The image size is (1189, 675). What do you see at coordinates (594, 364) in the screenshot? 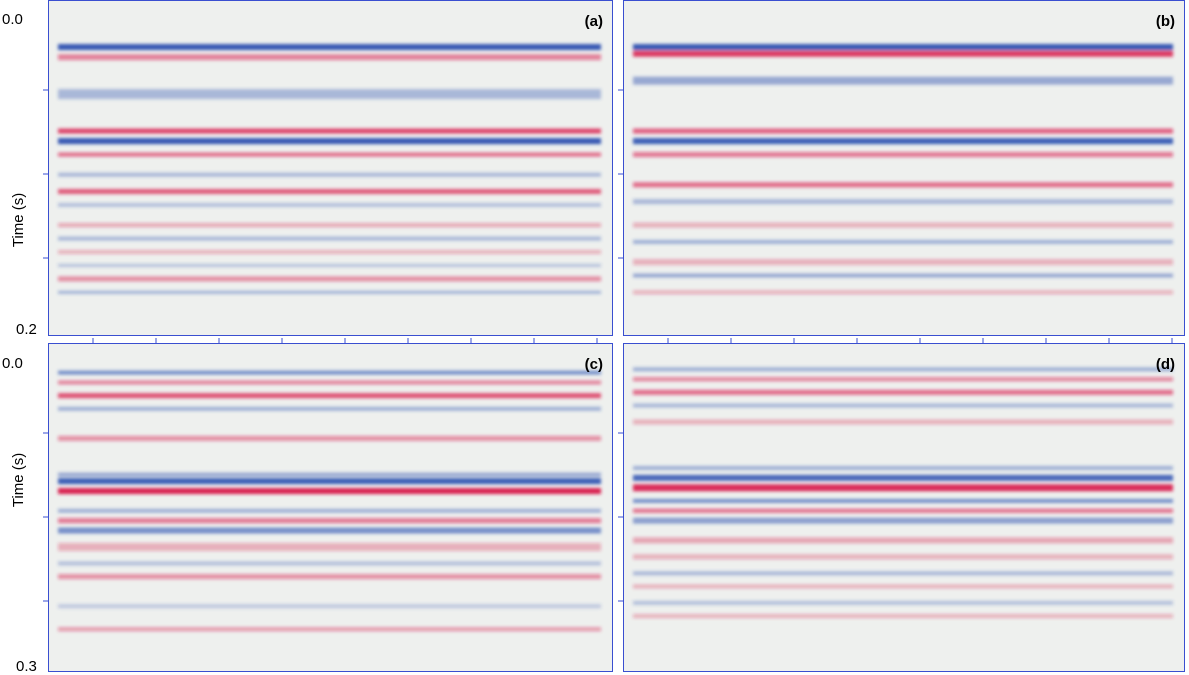
I see `panel-label: (c)` at bounding box center [594, 364].